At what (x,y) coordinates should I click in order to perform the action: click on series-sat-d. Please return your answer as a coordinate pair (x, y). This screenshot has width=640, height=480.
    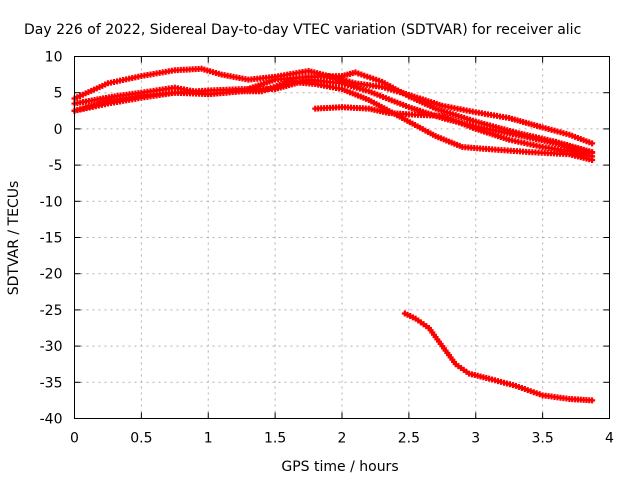
    Looking at the image, I should click on (333, 121).